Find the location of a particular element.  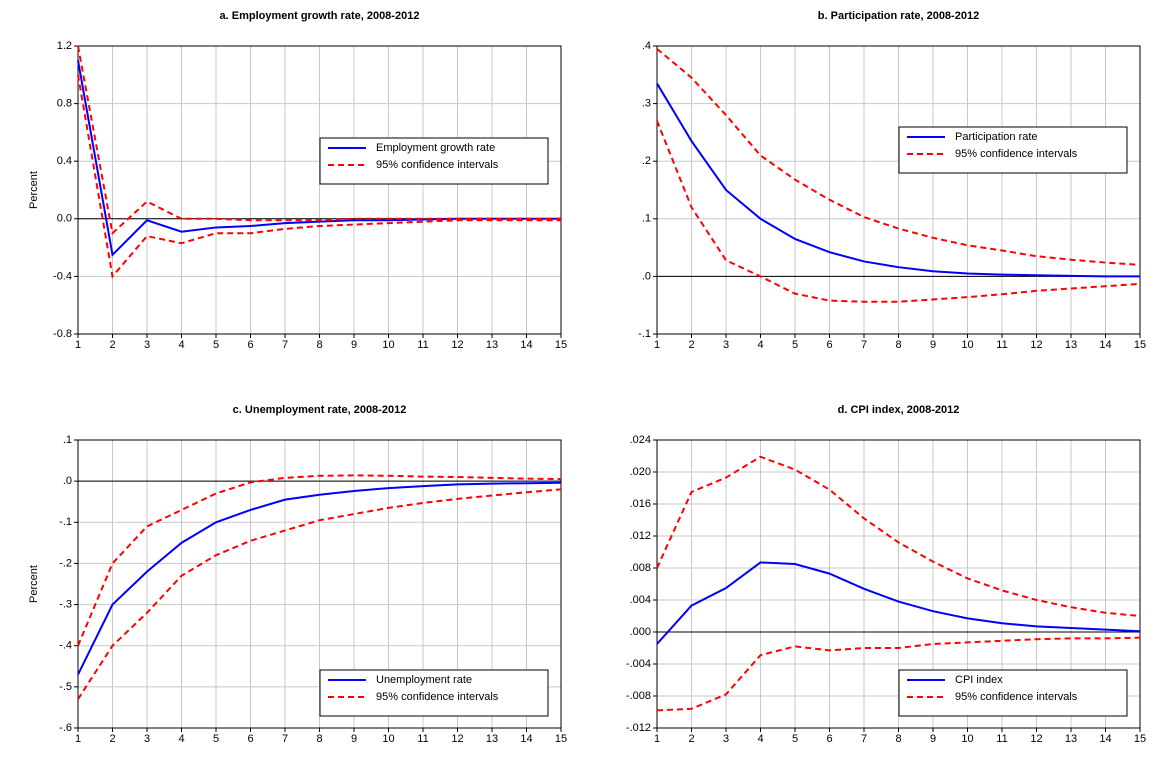

y-tick-label: -.3 is located at coordinates (65, 604).